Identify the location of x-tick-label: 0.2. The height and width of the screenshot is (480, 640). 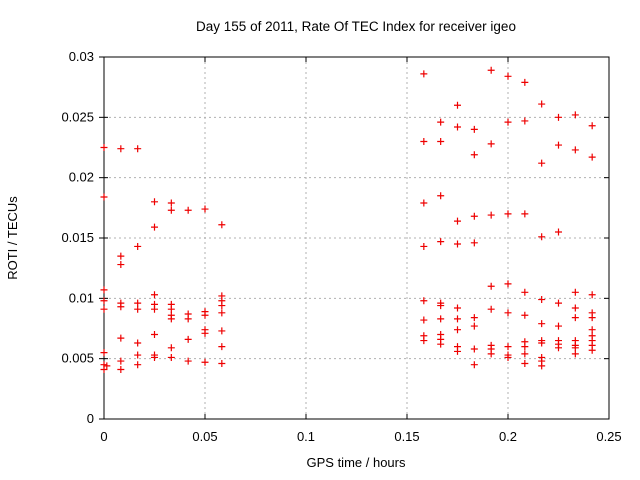
(508, 436).